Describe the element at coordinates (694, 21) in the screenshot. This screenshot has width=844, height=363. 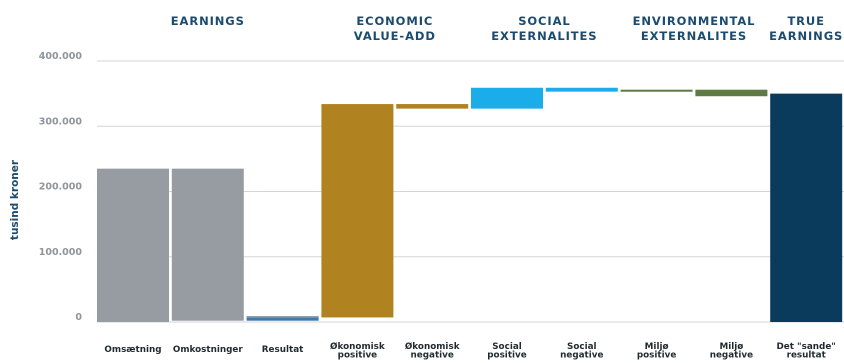
I see `group-title: ENVIRONMENTAL` at that location.